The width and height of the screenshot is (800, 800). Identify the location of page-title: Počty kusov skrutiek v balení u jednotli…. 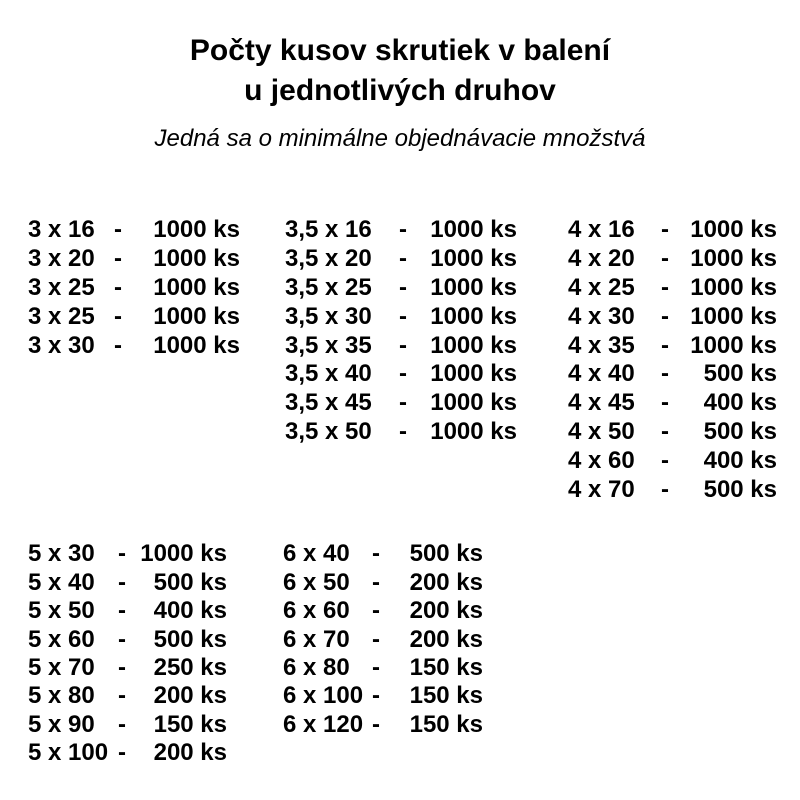
(400, 71).